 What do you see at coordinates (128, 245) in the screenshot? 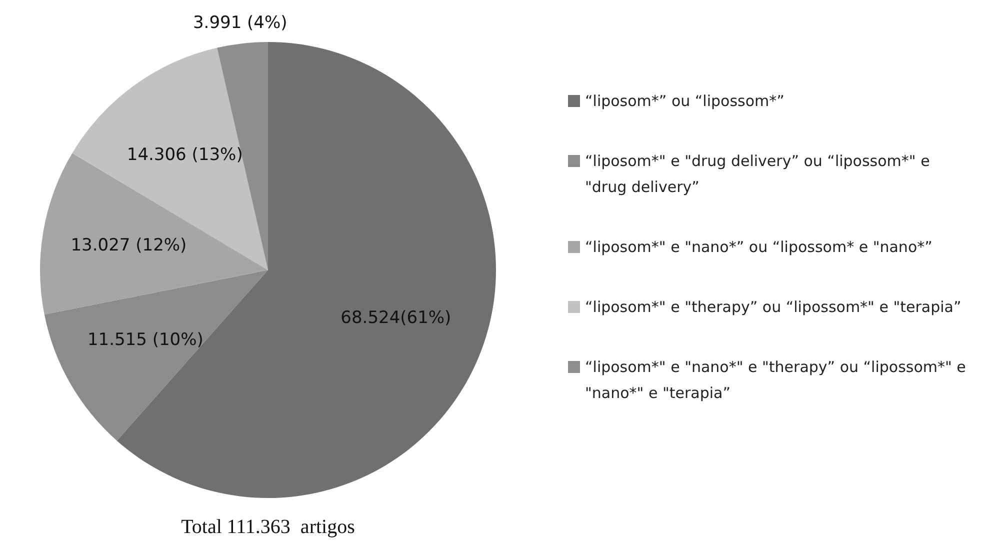
I see `data-label: 13.027 (12%)` at bounding box center [128, 245].